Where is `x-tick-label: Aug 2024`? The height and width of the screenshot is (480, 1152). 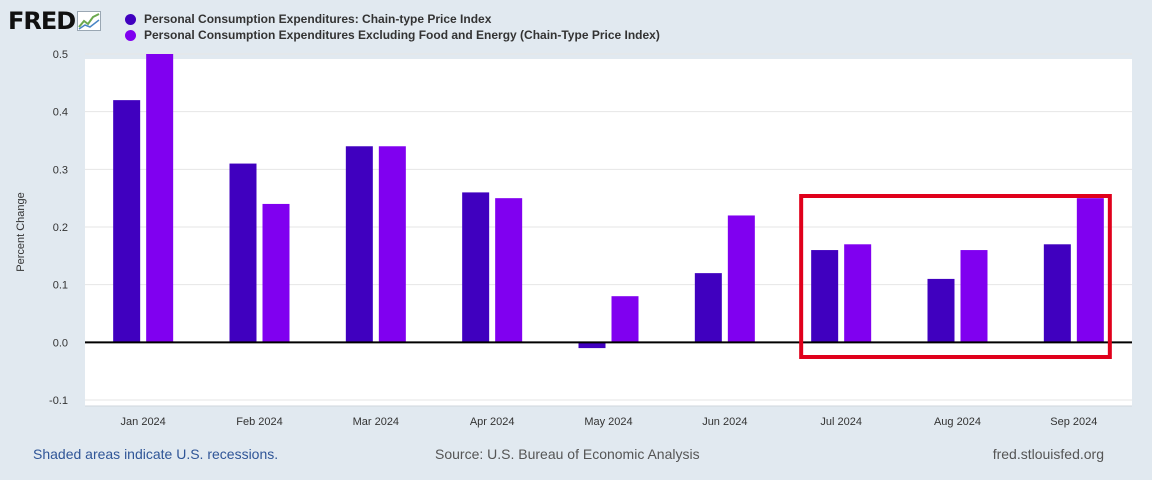
x-tick-label: Aug 2024 is located at coordinates (957, 422).